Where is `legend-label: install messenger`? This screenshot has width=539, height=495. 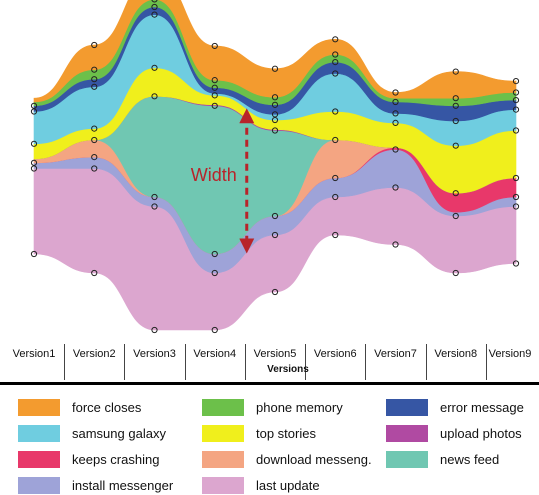 legend-label: install messenger is located at coordinates (123, 485).